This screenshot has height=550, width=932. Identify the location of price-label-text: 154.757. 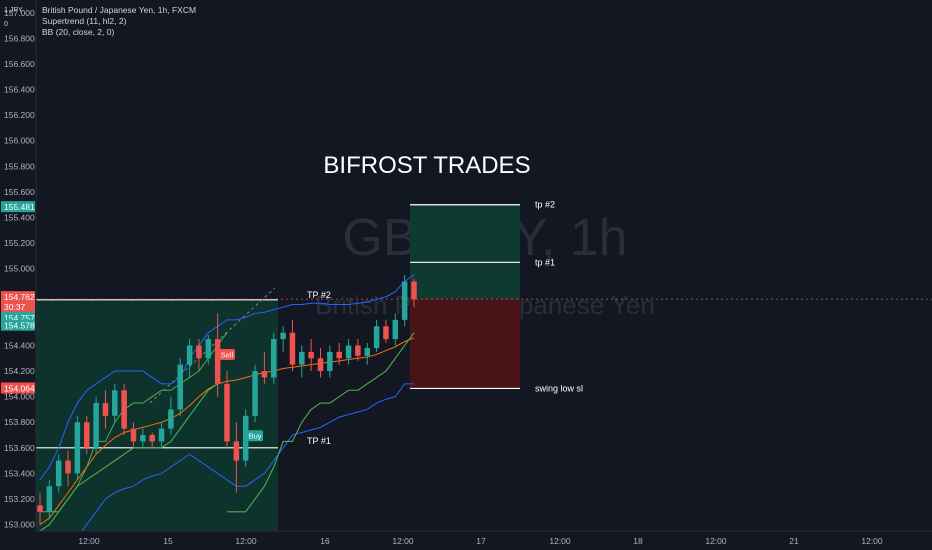
(19, 318).